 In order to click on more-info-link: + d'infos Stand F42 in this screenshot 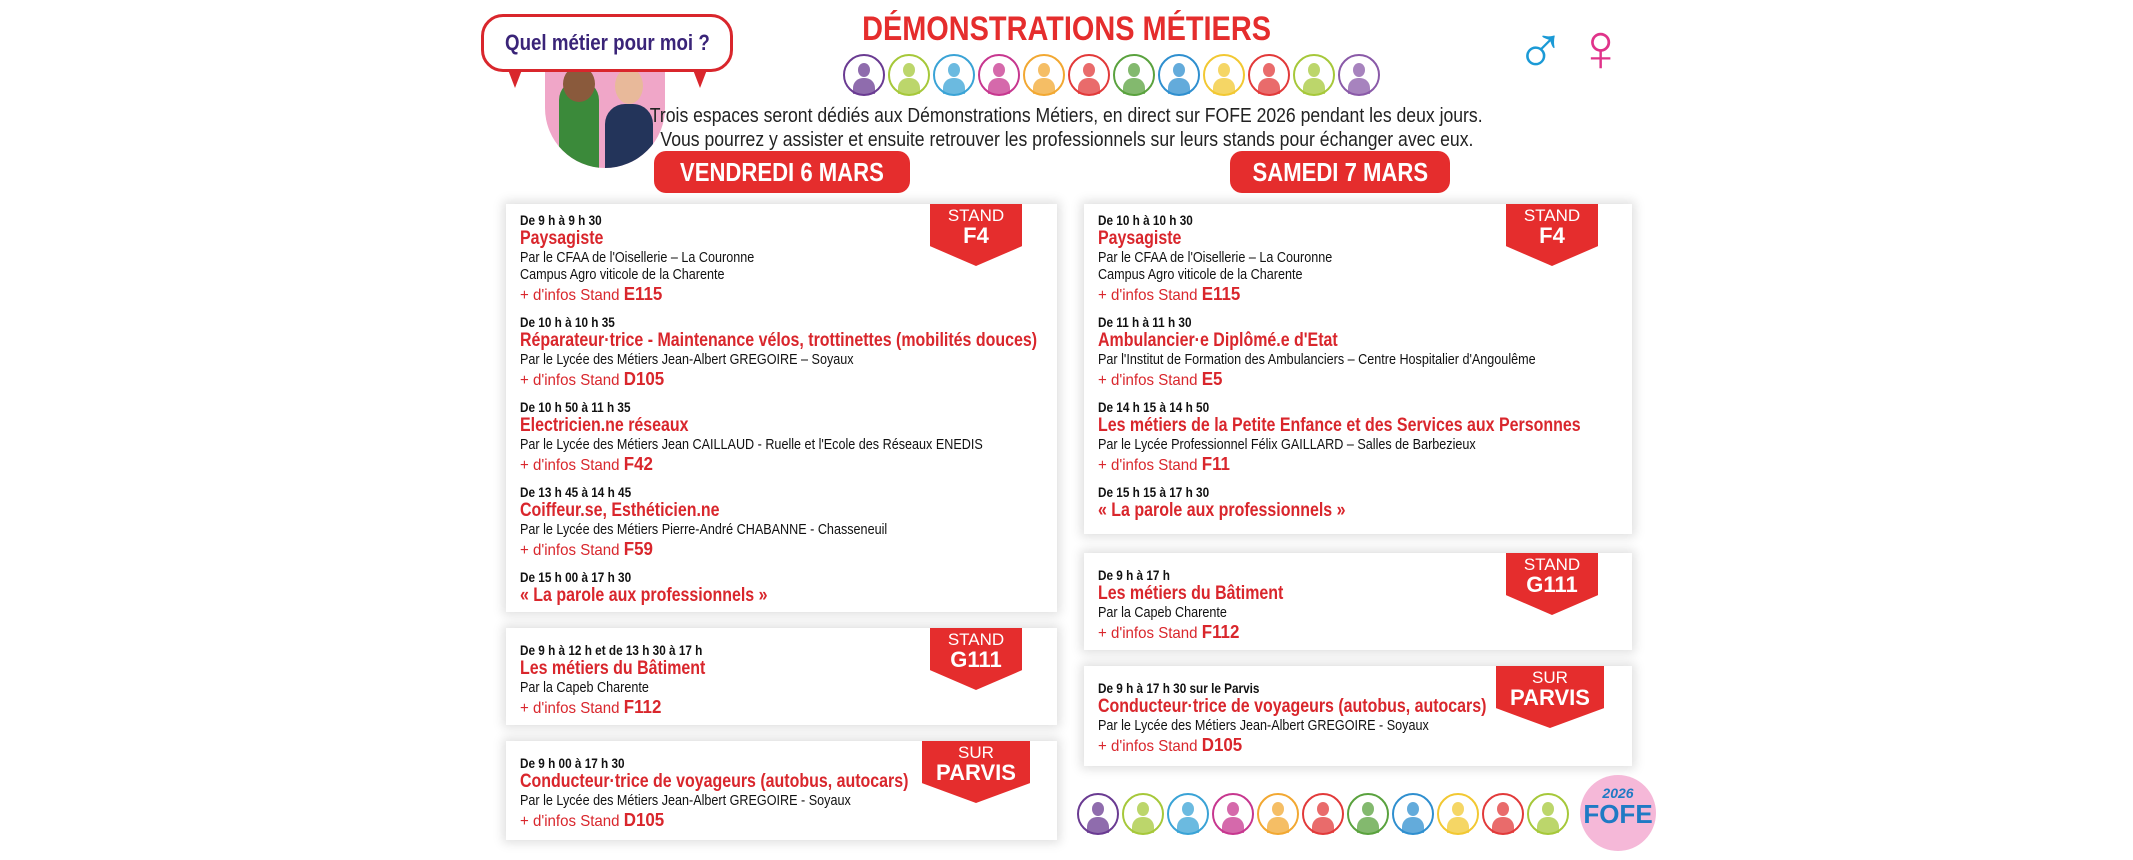, I will do `click(586, 465)`.